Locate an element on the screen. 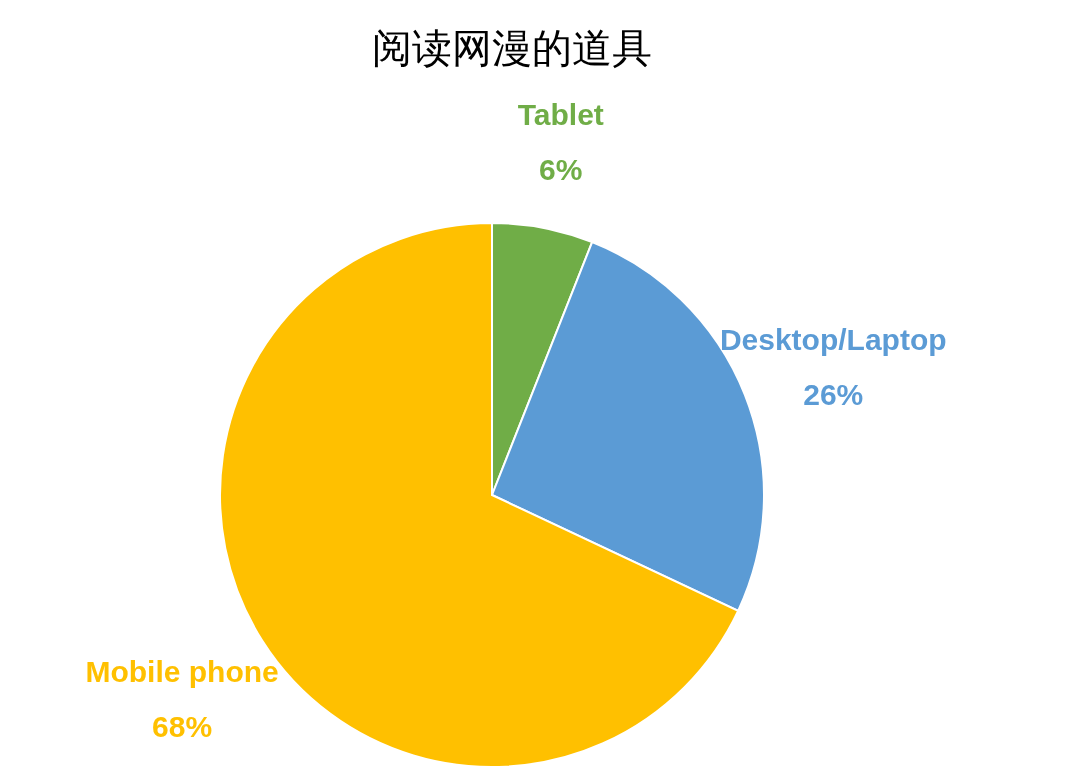 This screenshot has width=1080, height=776. chart-title: 阅读网漫的道具 is located at coordinates (512, 48).